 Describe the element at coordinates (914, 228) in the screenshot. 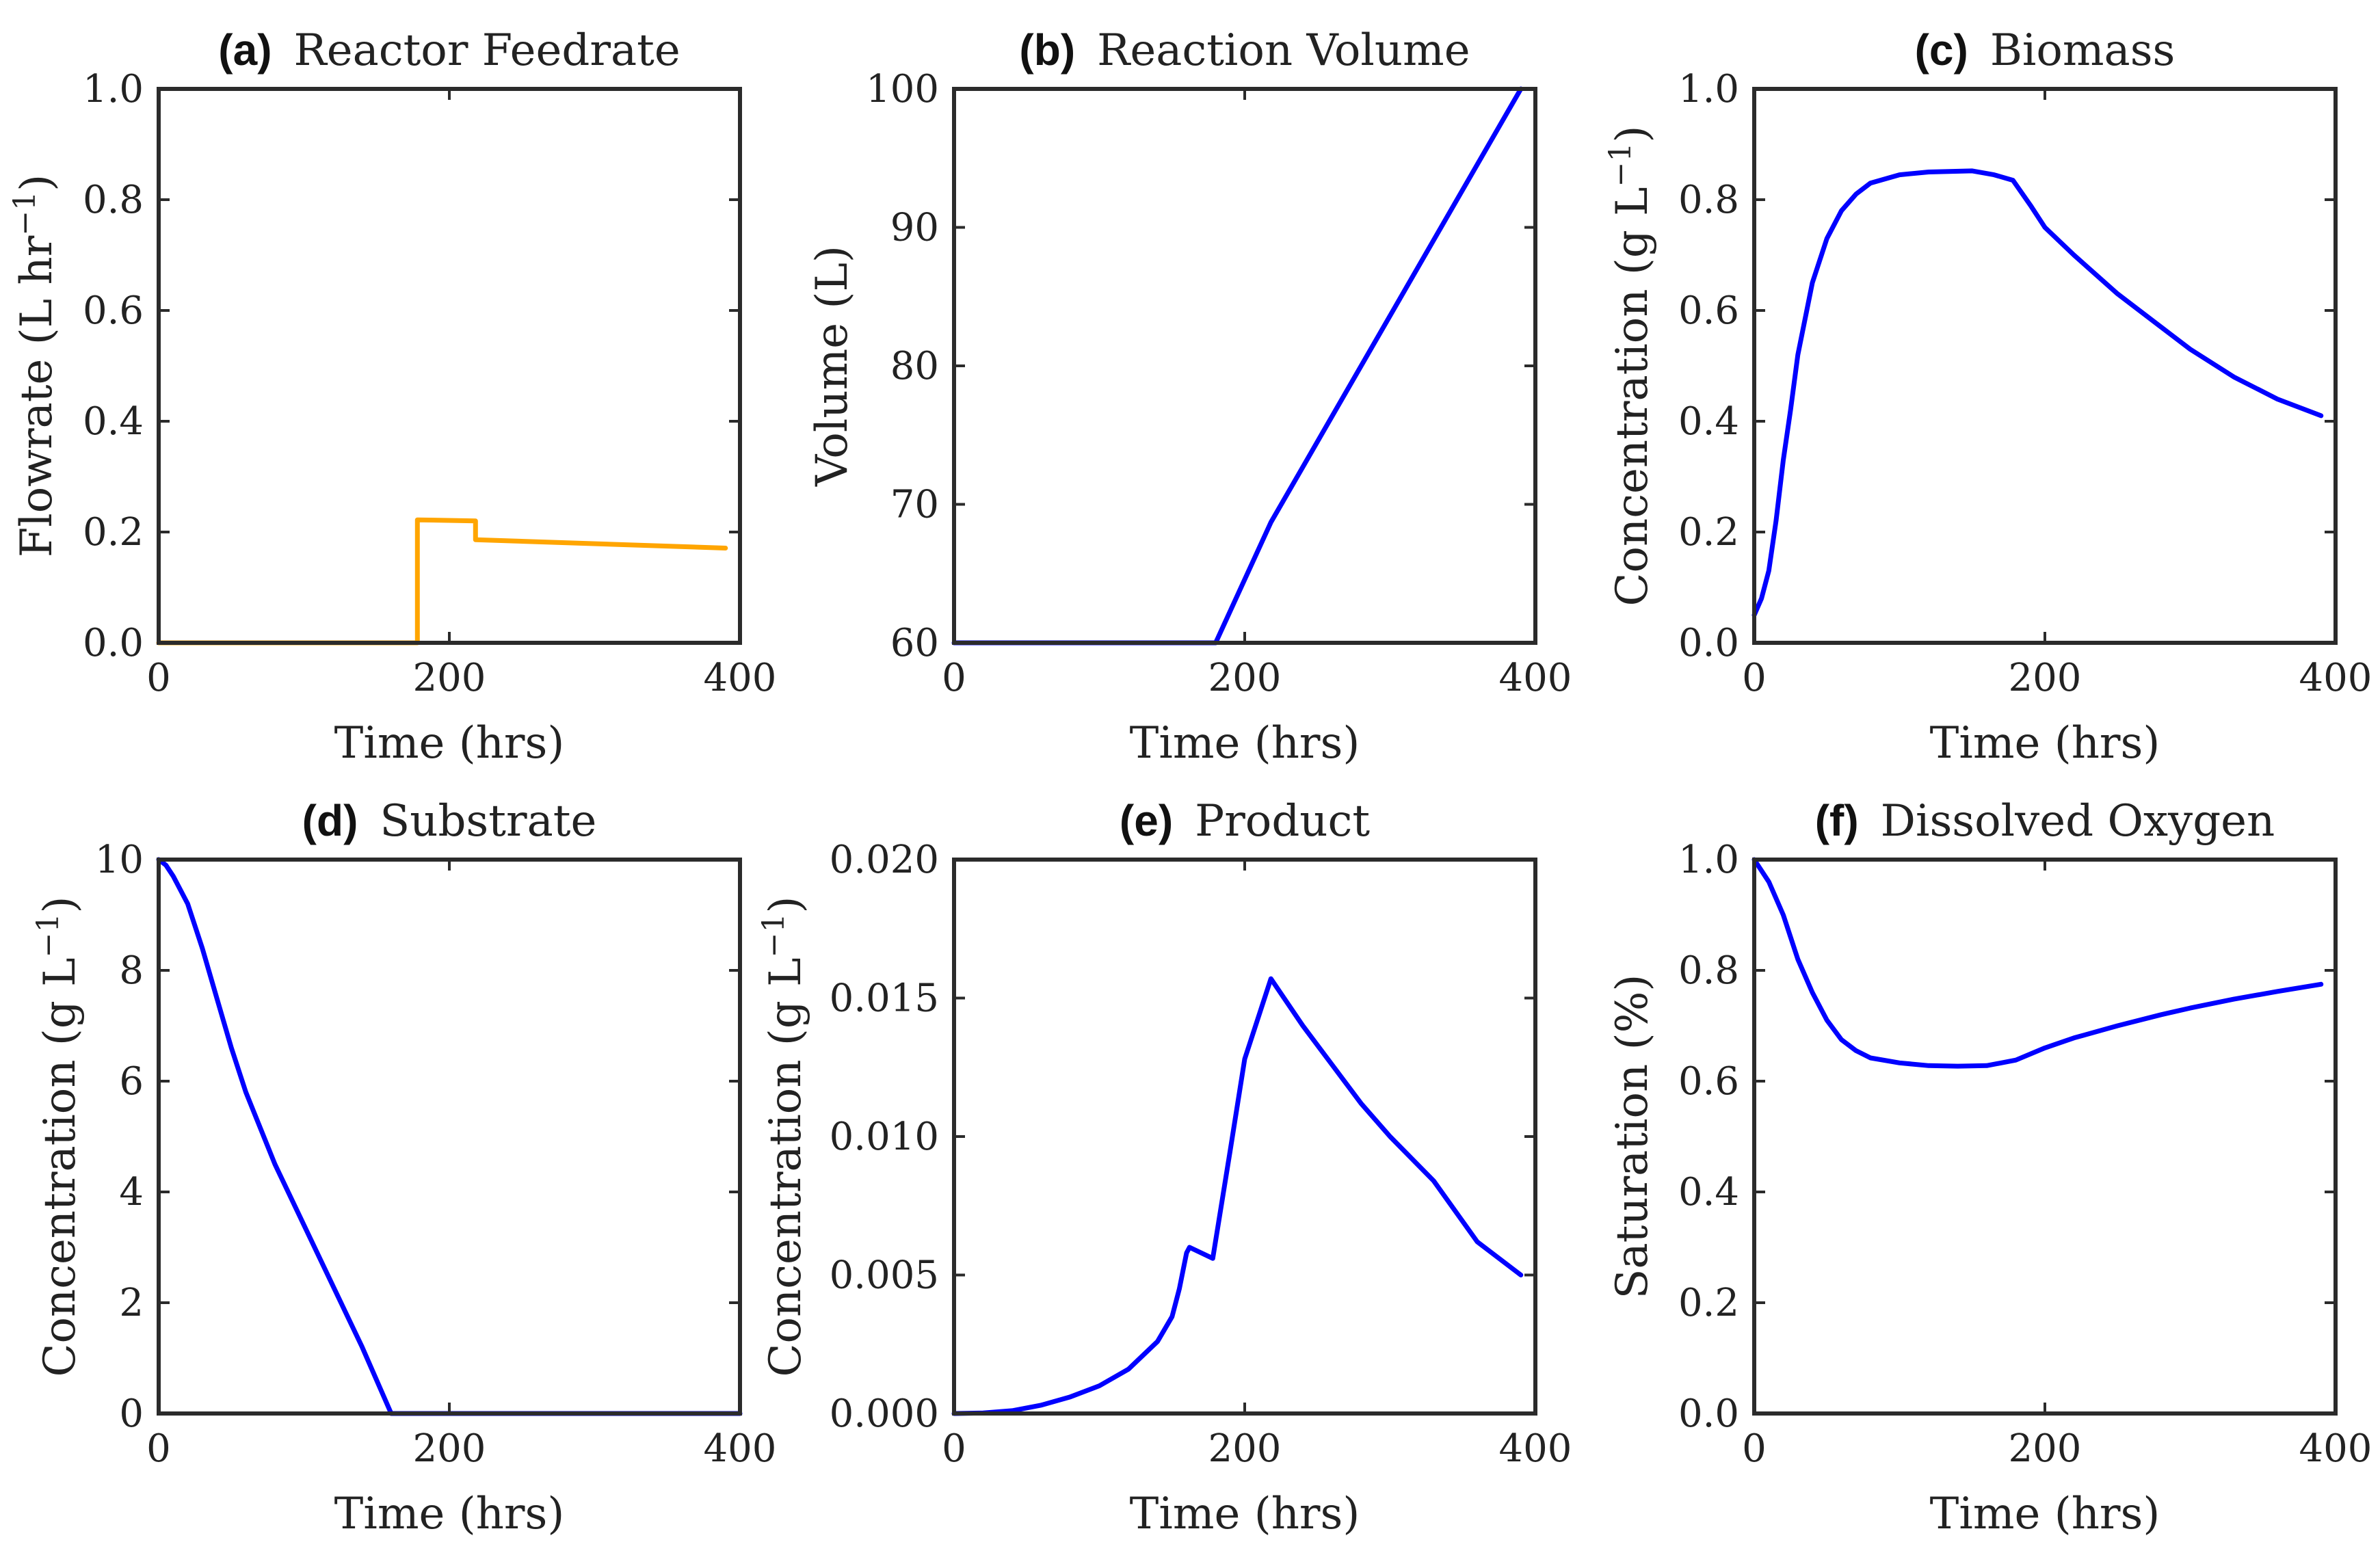

I see `y-tick-label: 90` at that location.